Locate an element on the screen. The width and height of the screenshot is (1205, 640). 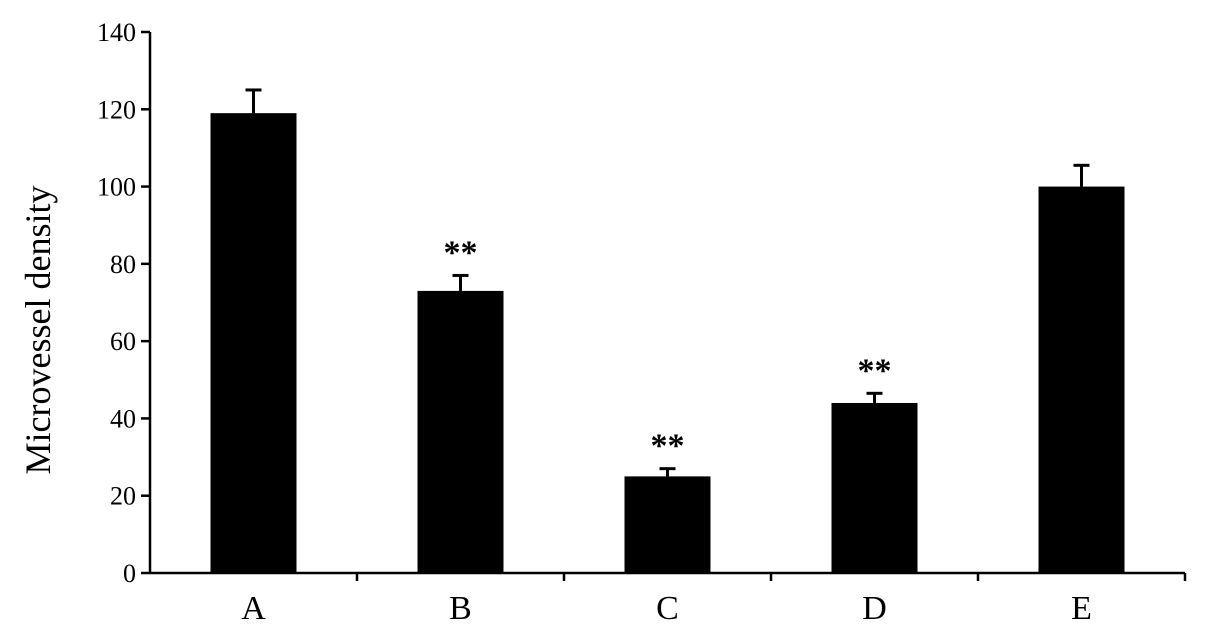
y-tick-label-140: 140 is located at coordinates (116, 32).